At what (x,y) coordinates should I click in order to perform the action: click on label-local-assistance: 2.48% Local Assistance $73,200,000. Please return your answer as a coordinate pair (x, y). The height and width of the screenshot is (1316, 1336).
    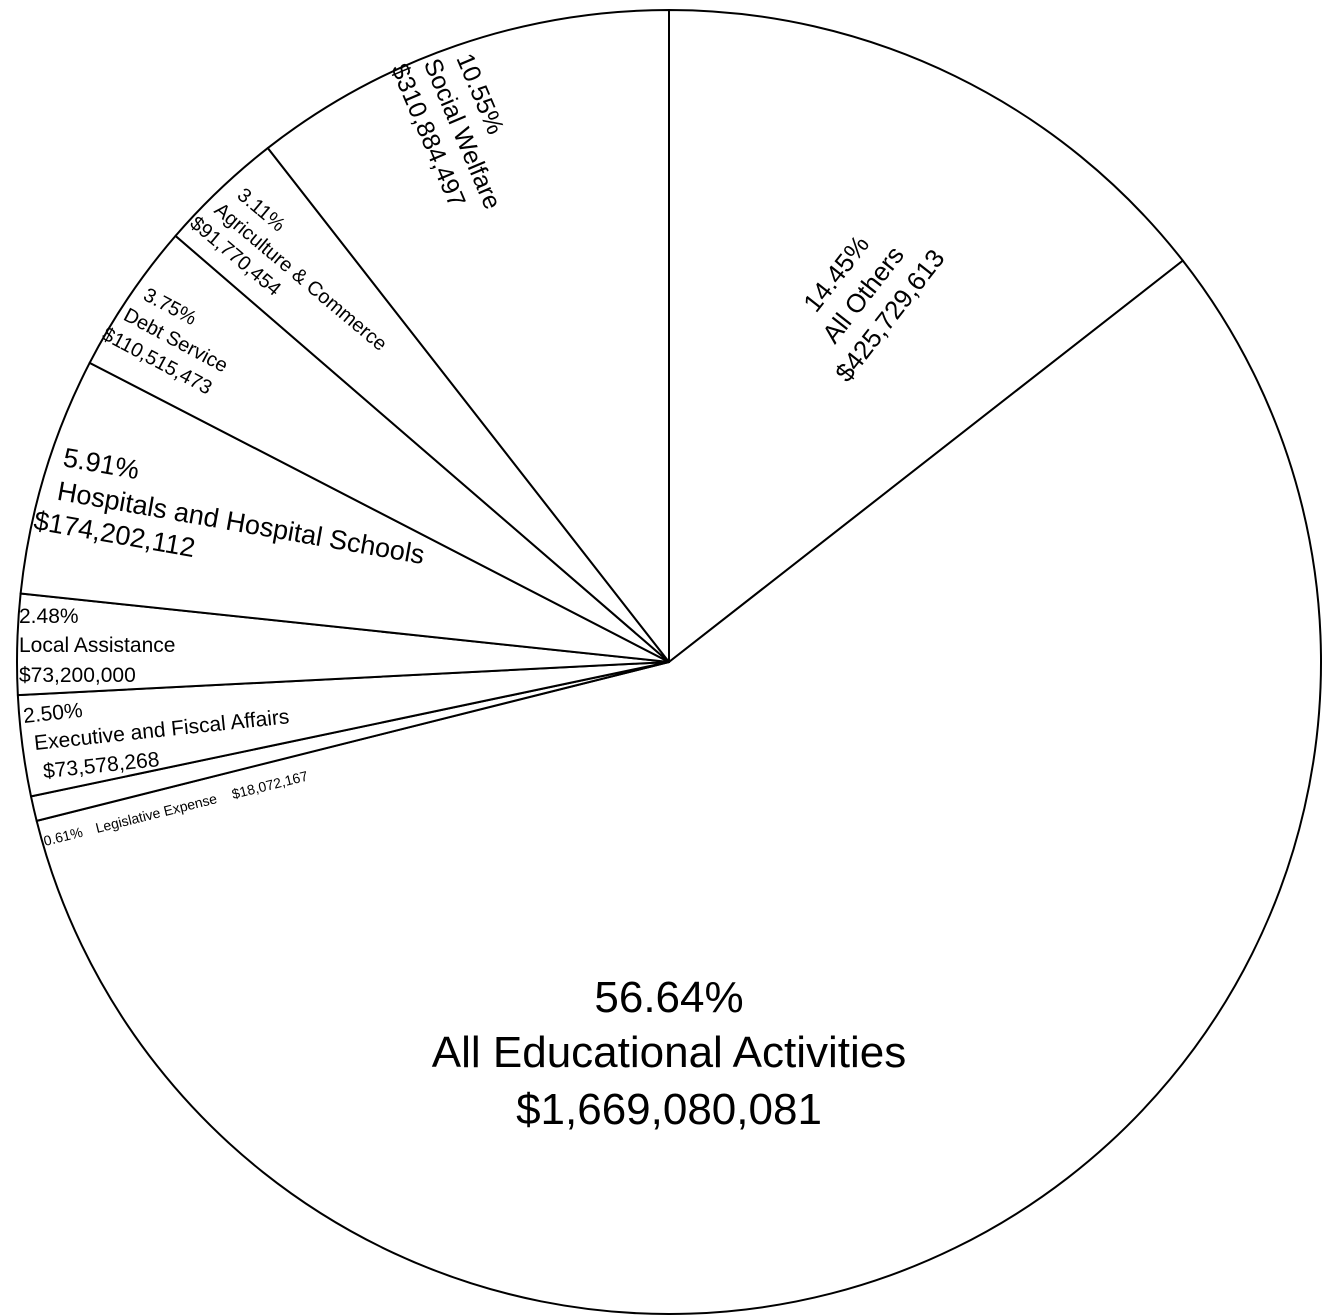
    Looking at the image, I should click on (97, 646).